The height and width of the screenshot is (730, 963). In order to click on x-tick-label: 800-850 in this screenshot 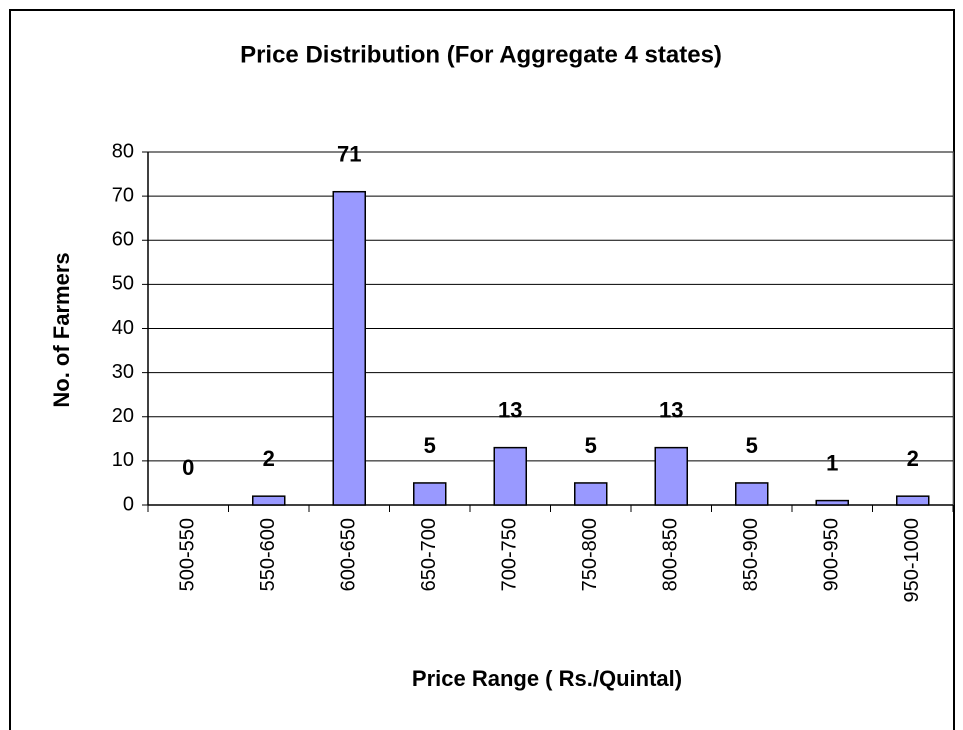, I will do `click(671, 554)`.